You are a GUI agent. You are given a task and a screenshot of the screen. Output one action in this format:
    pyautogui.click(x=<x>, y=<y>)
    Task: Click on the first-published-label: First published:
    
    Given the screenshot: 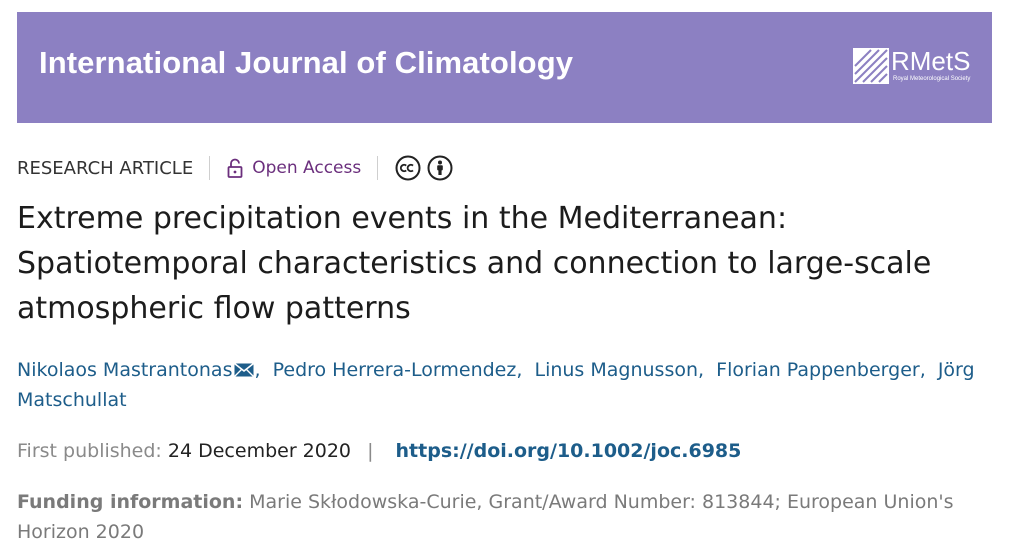 What is the action you would take?
    pyautogui.click(x=89, y=451)
    